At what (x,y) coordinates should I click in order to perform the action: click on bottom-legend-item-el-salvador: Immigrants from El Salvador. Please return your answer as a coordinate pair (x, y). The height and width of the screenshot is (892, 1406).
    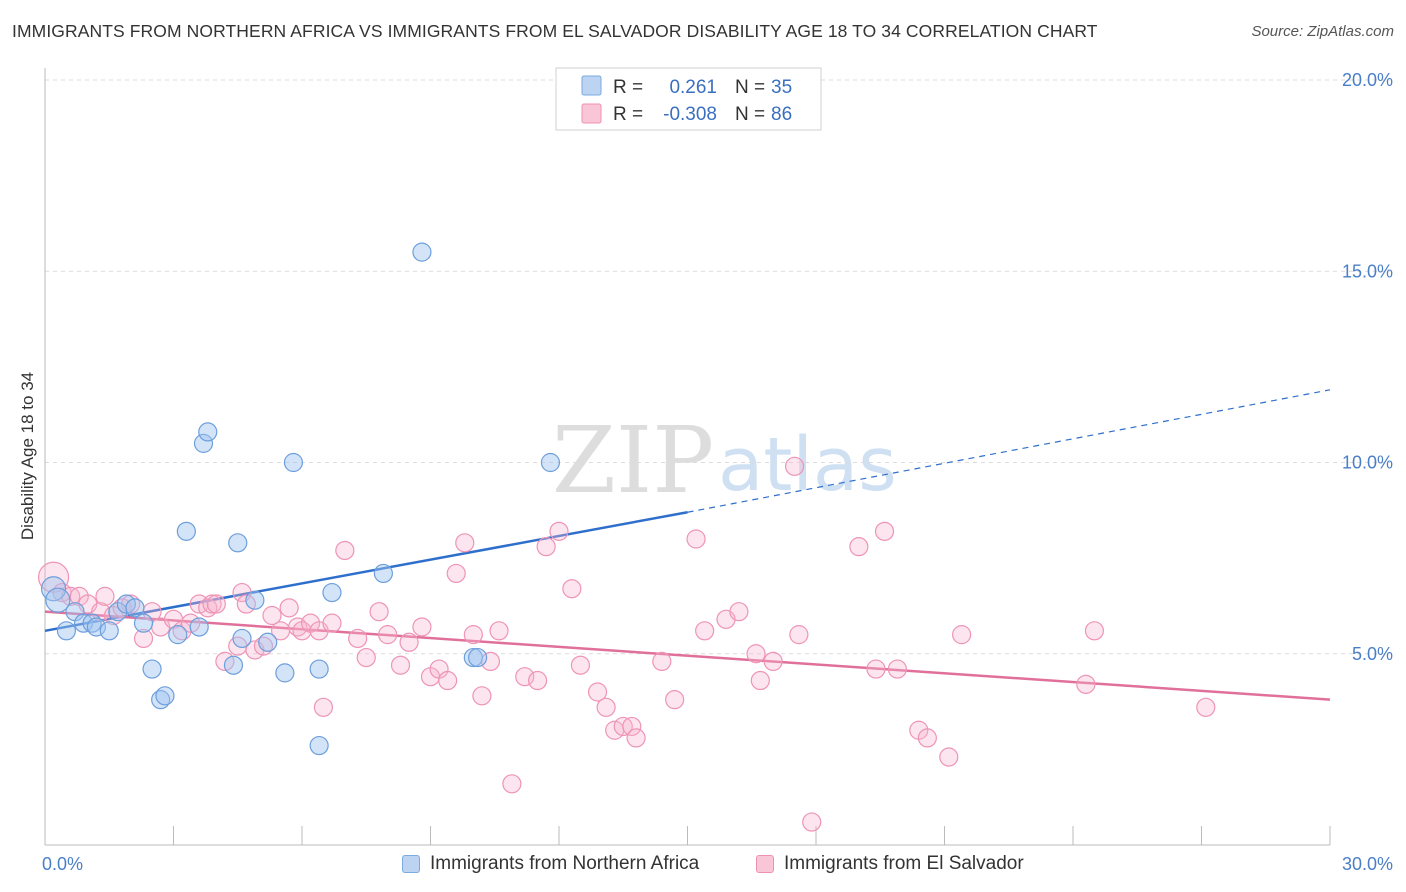
    Looking at the image, I should click on (890, 864).